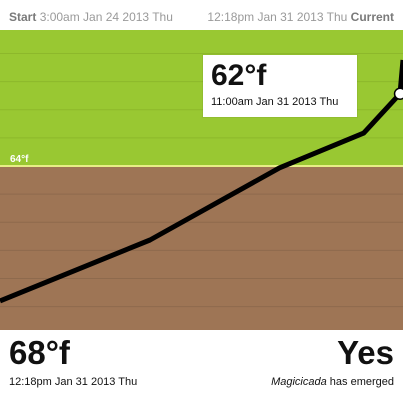 The height and width of the screenshot is (400, 403). I want to click on current-time: 12:18pm Jan 31 2013 Thu Current, so click(300, 17).